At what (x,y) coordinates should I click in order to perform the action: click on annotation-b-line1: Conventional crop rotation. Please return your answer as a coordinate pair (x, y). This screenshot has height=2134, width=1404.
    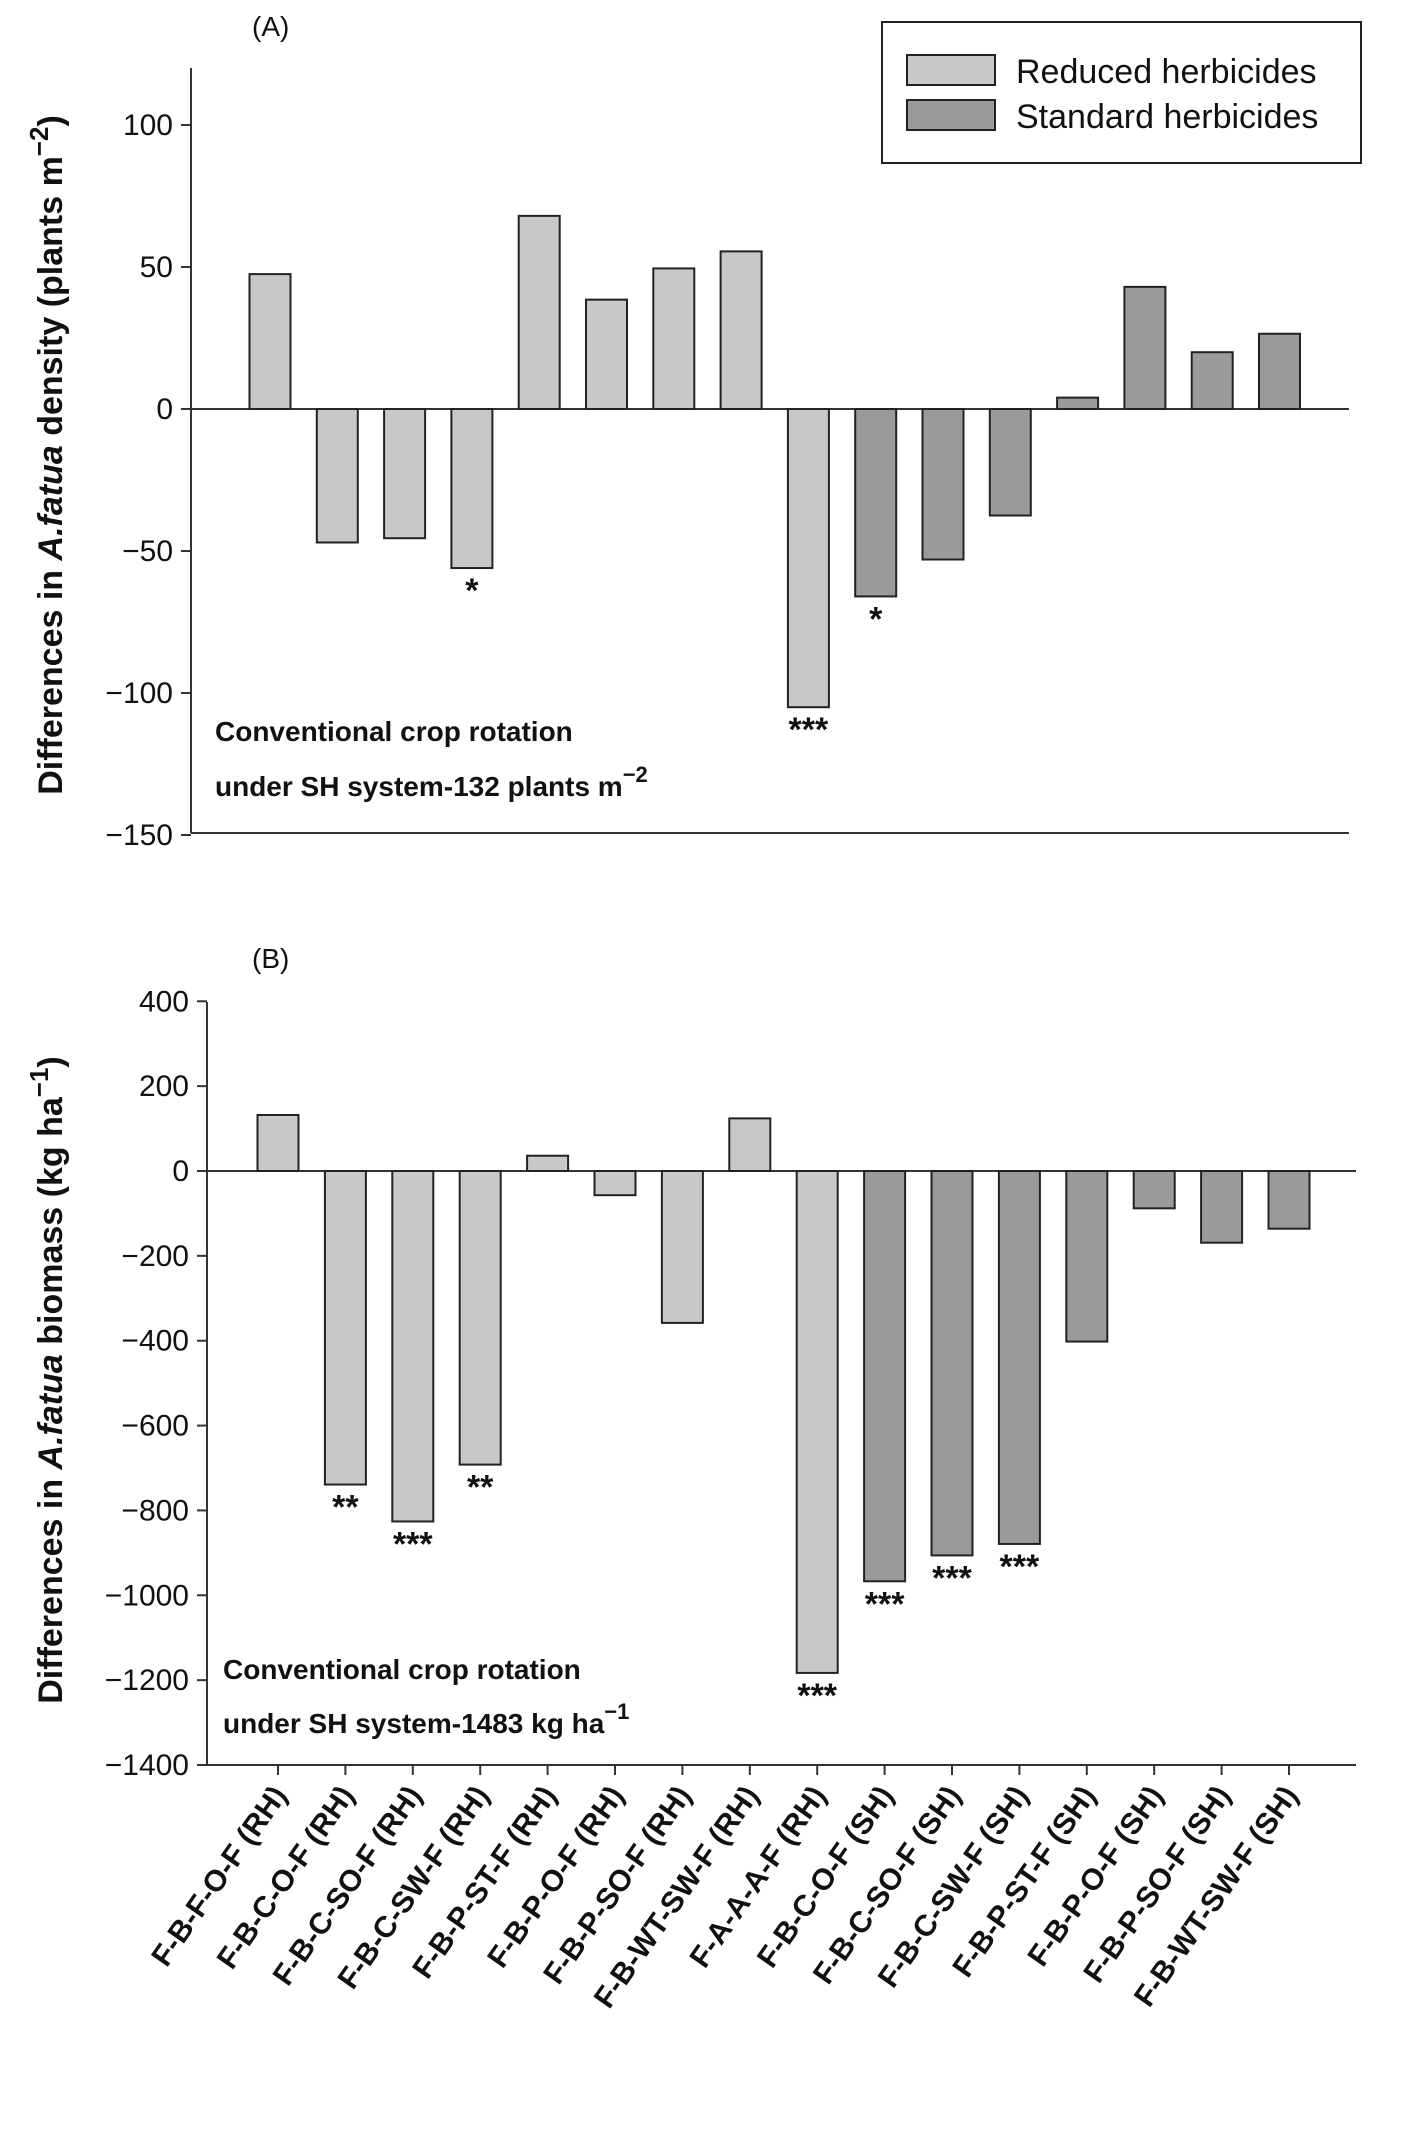
    Looking at the image, I should click on (402, 1669).